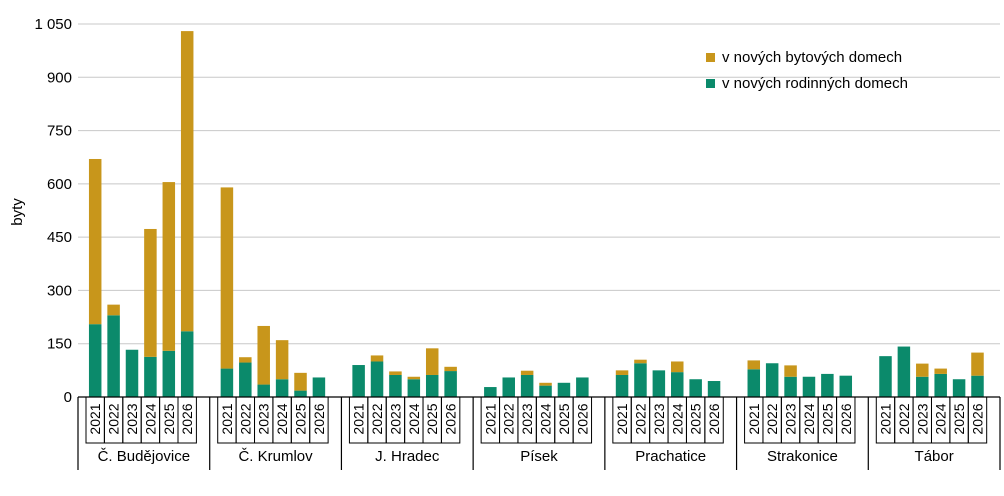 The width and height of the screenshot is (1004, 496). What do you see at coordinates (144, 456) in the screenshot?
I see `group-label: Č. Budějovice` at bounding box center [144, 456].